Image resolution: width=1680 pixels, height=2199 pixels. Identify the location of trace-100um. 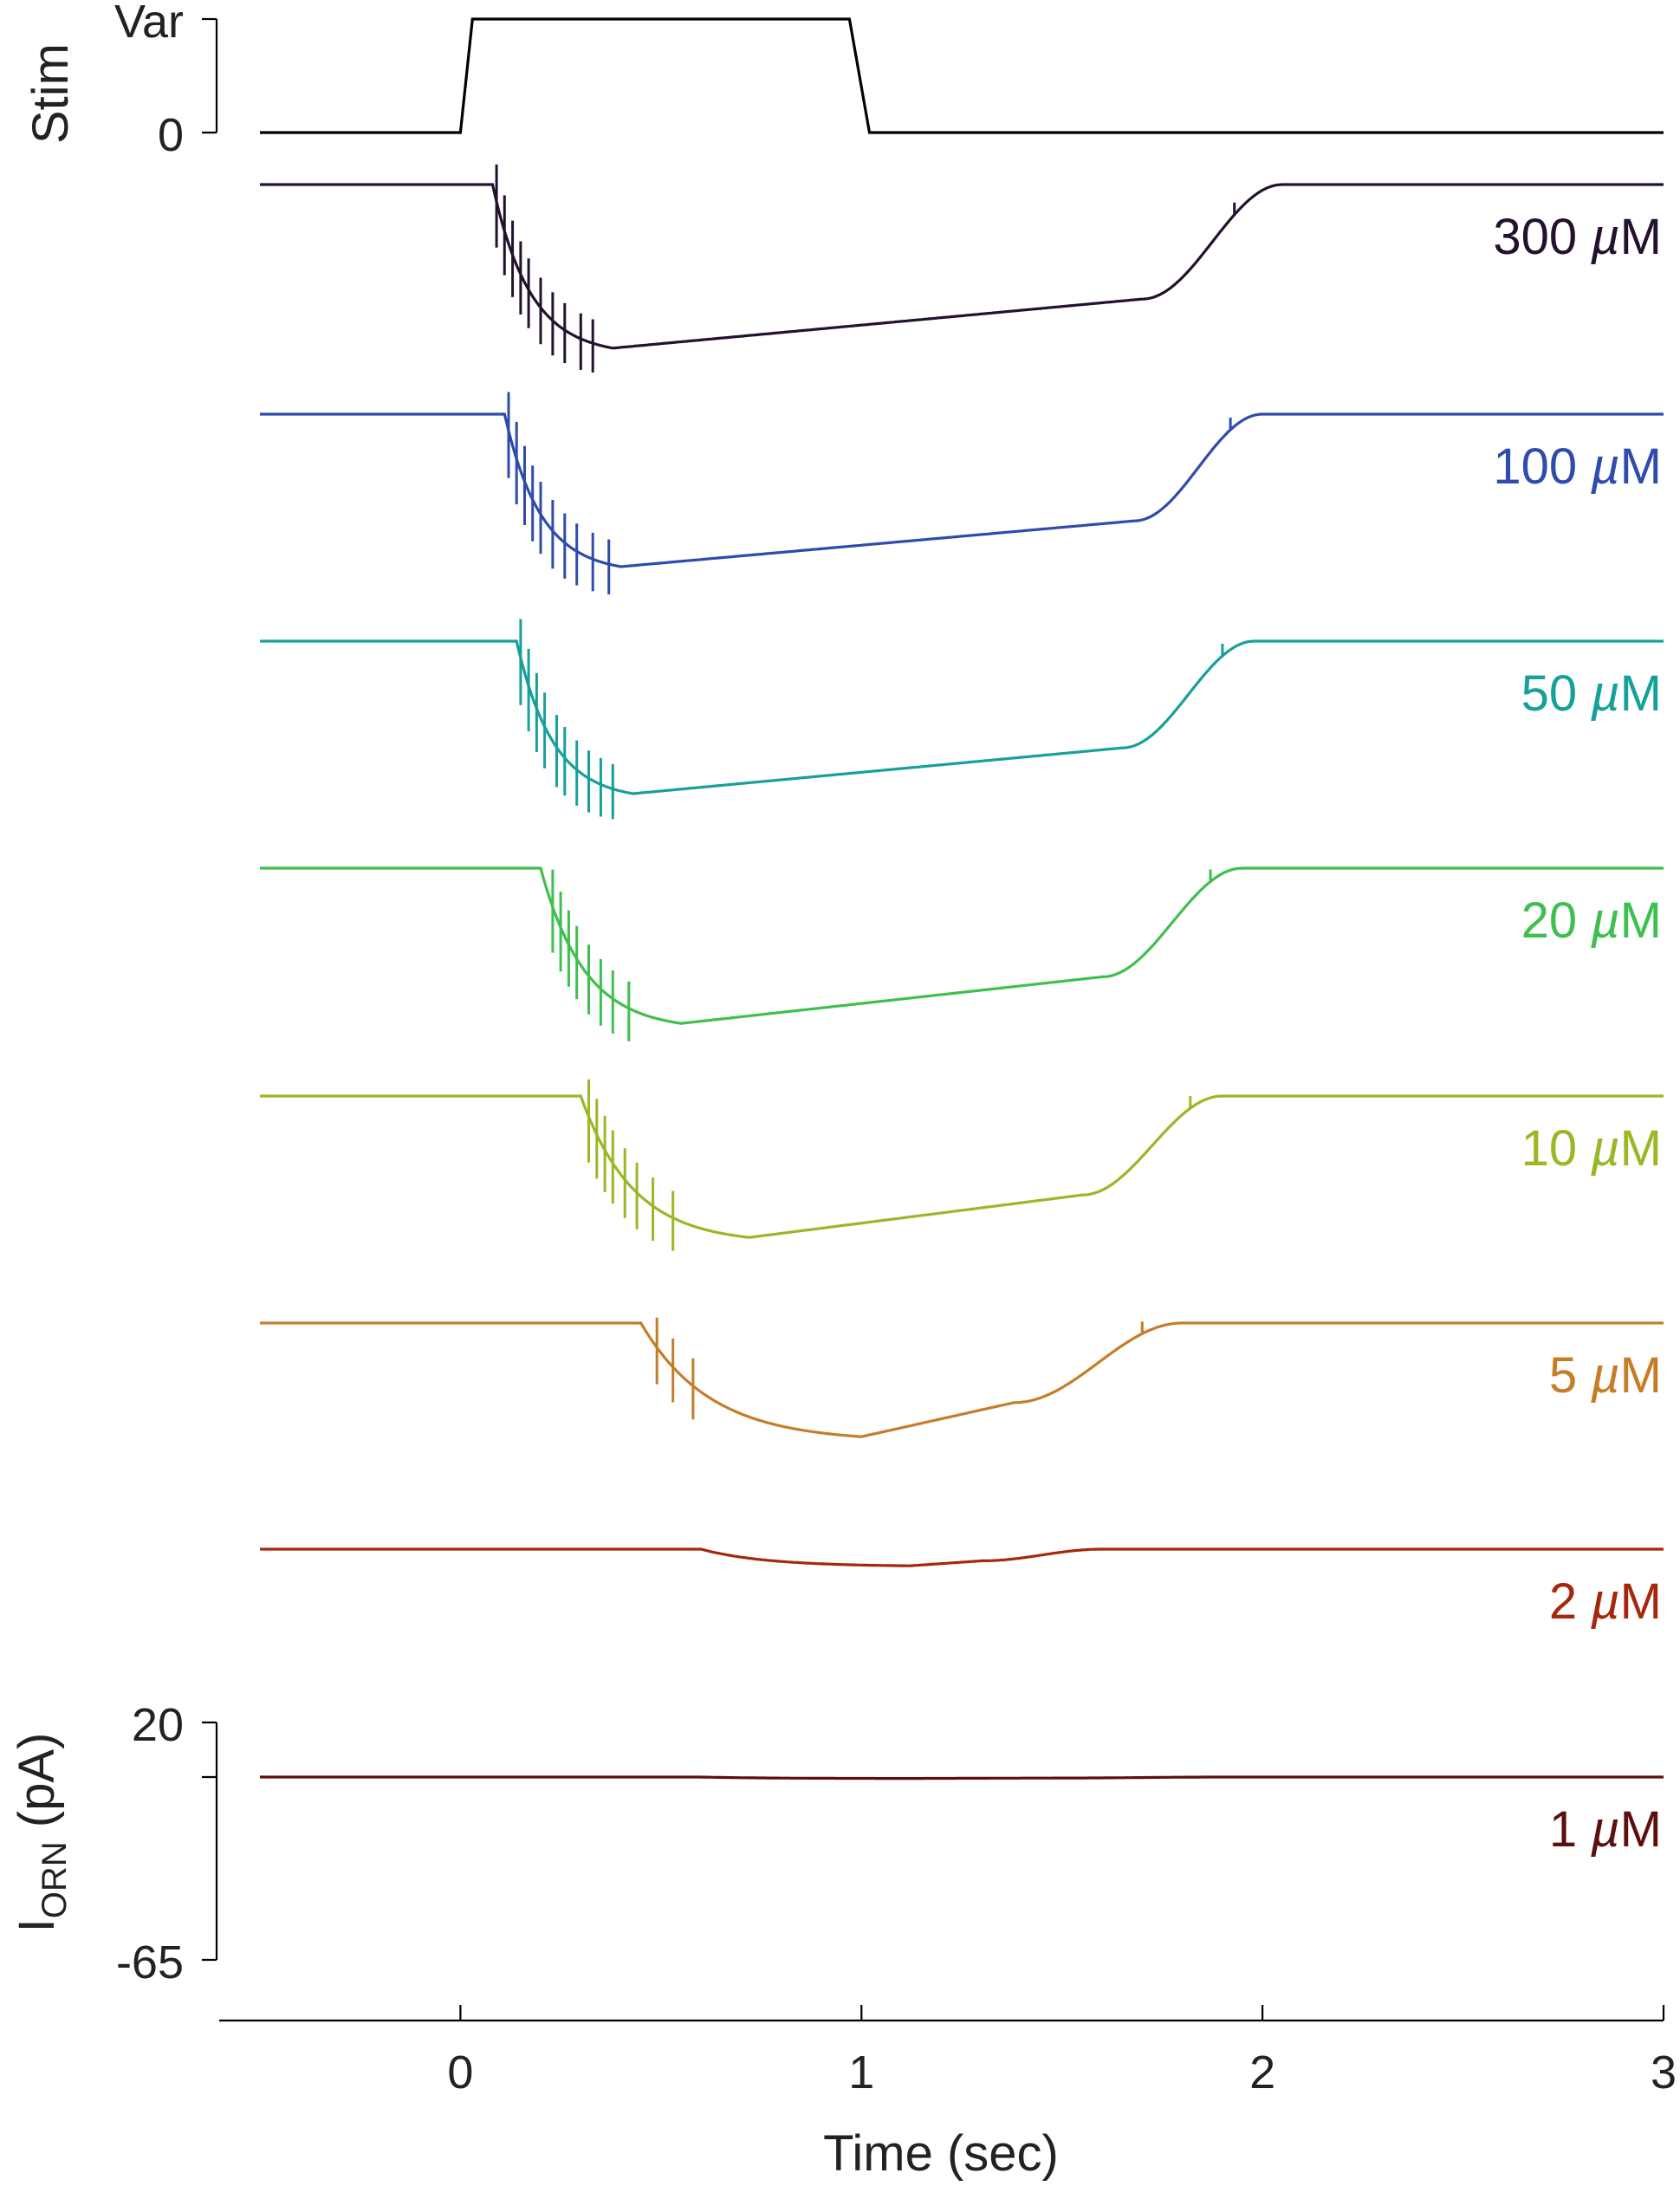
(962, 490).